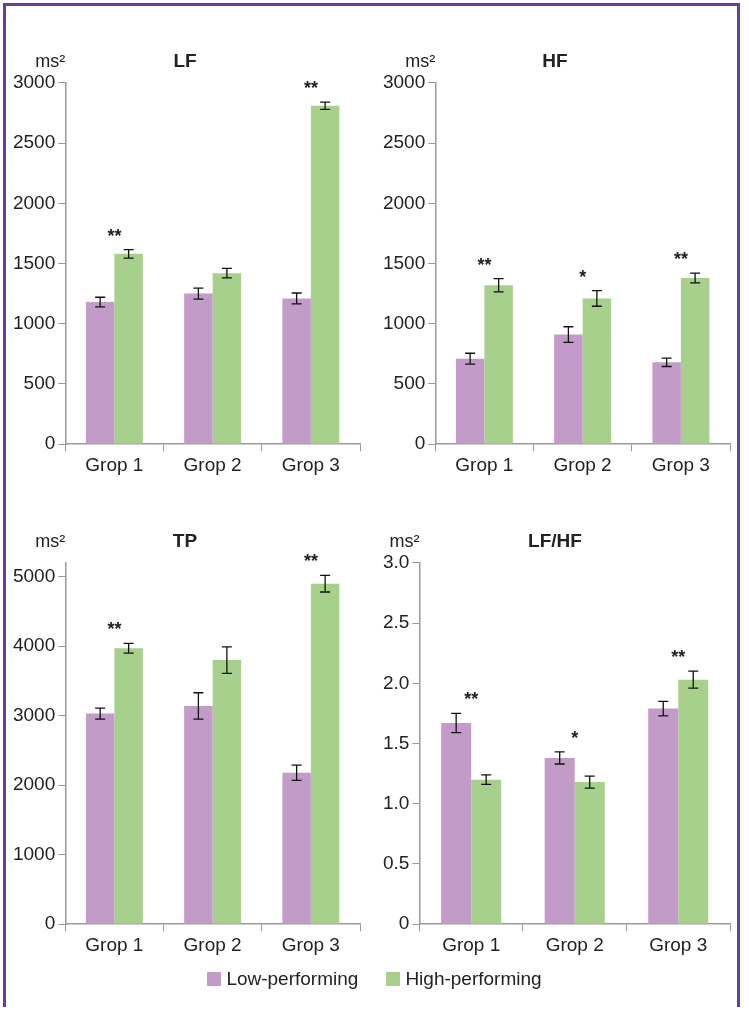 This screenshot has width=749, height=1012. I want to click on legend-label: High-performing, so click(473, 979).